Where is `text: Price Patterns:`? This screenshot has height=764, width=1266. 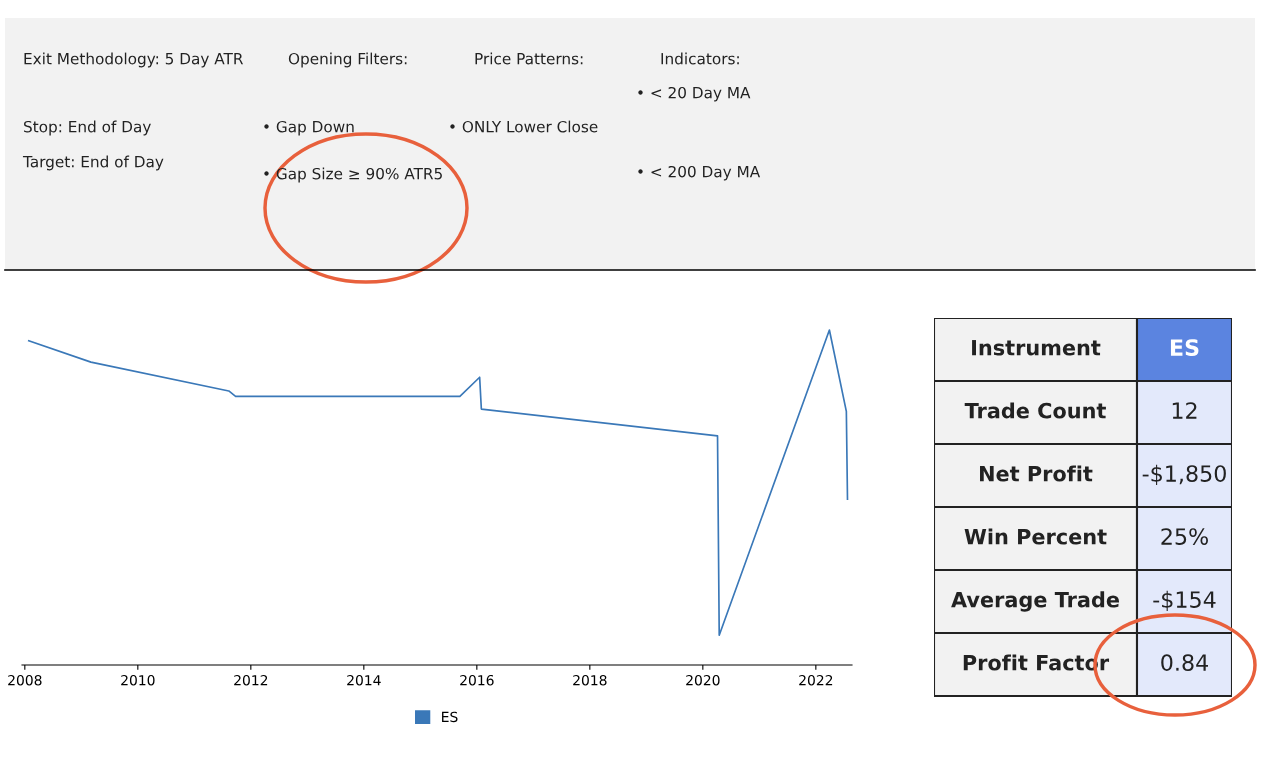 text: Price Patterns: is located at coordinates (529, 58).